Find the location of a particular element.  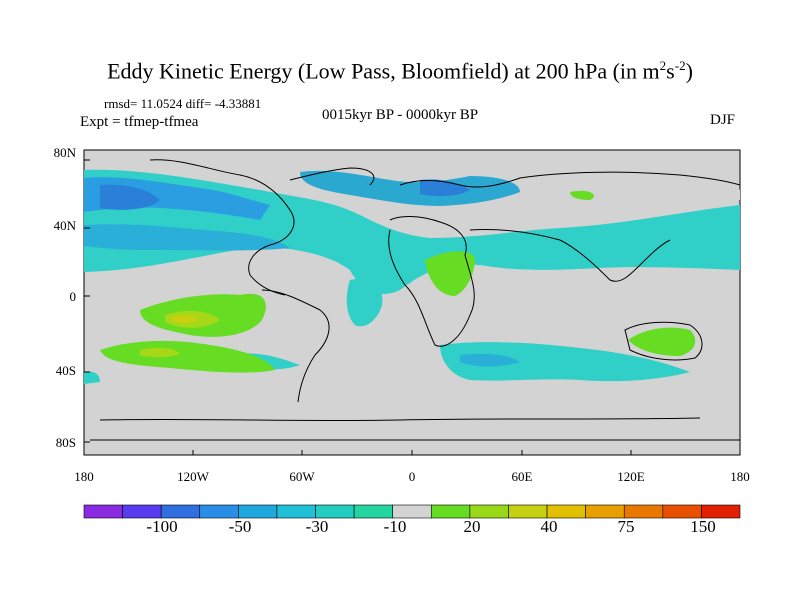

lat-label-80s: 80S is located at coordinates (65, 442).